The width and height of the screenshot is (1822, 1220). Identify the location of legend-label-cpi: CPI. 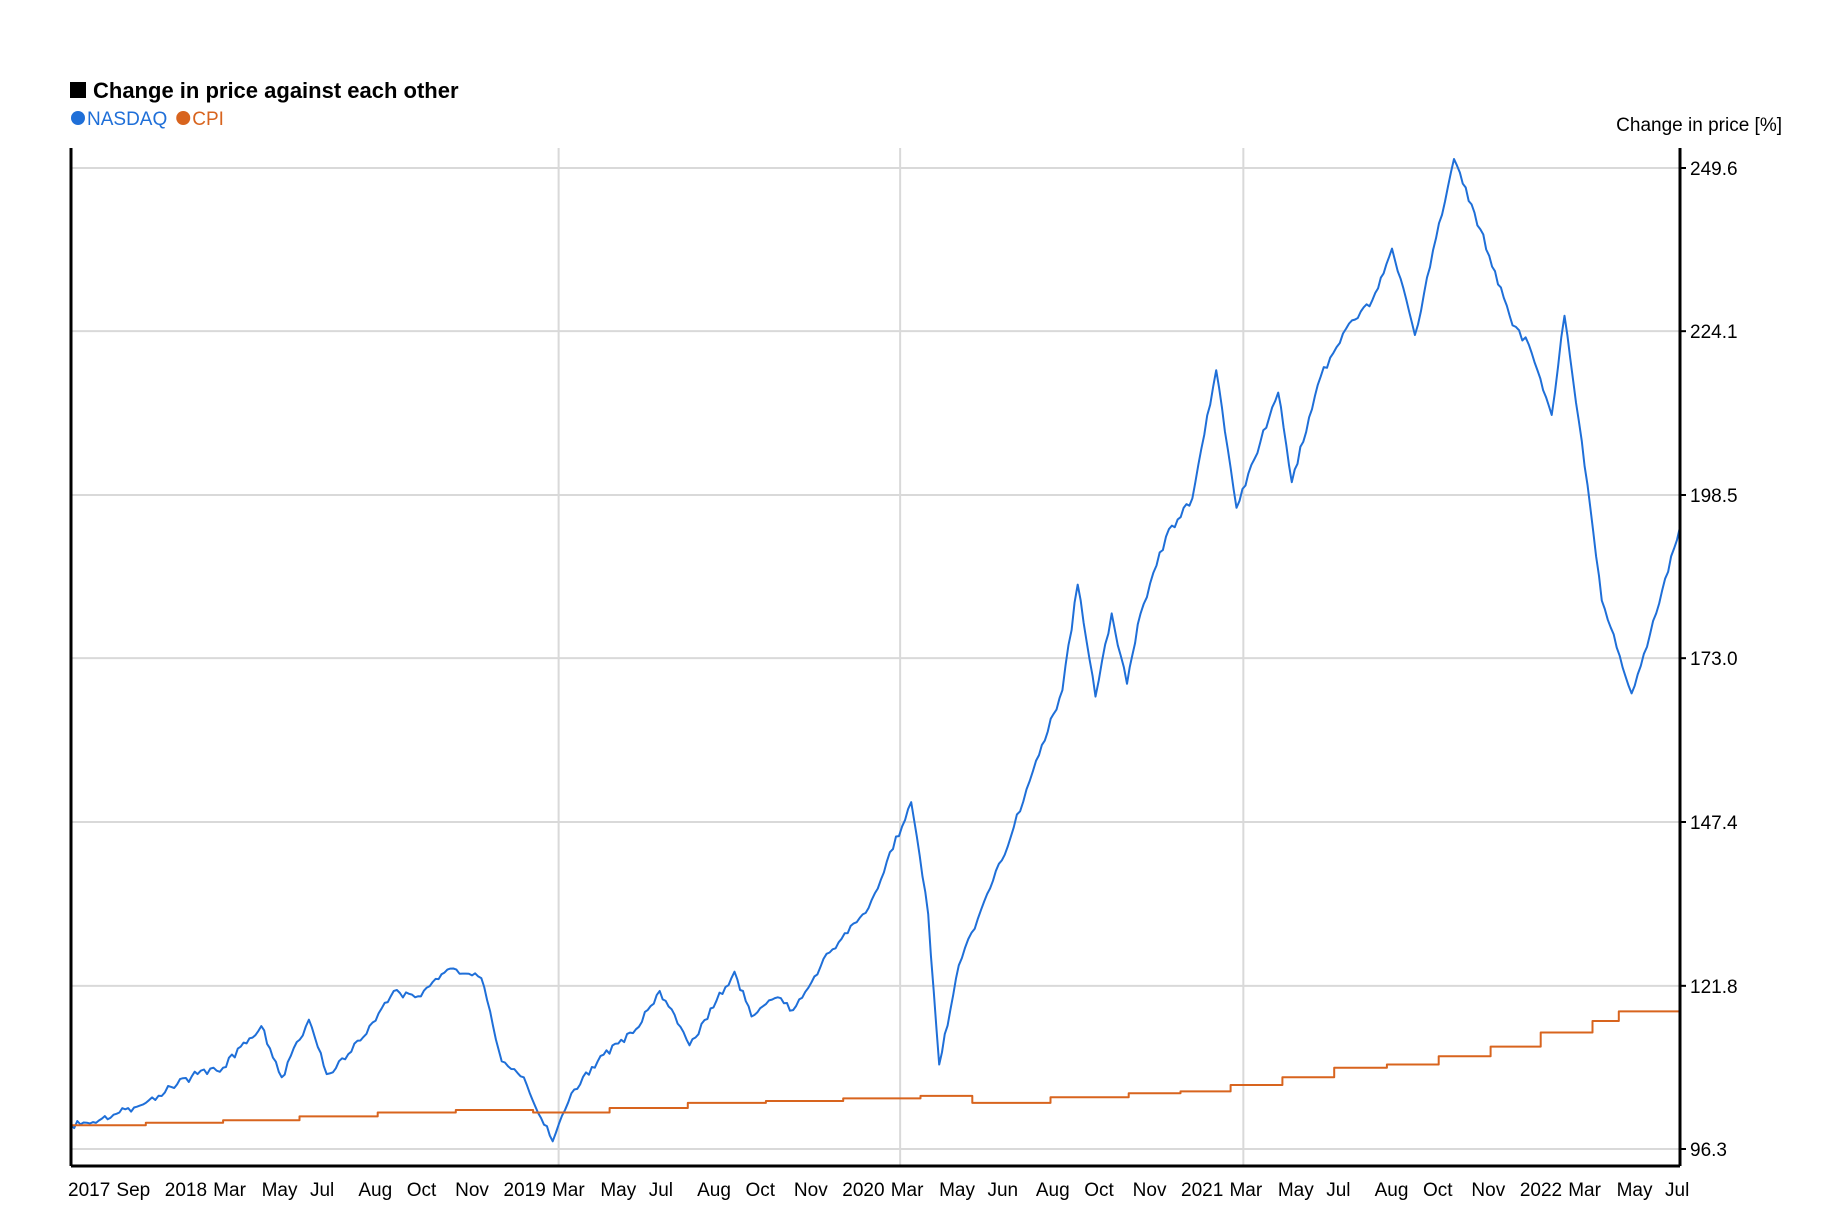
(208, 119).